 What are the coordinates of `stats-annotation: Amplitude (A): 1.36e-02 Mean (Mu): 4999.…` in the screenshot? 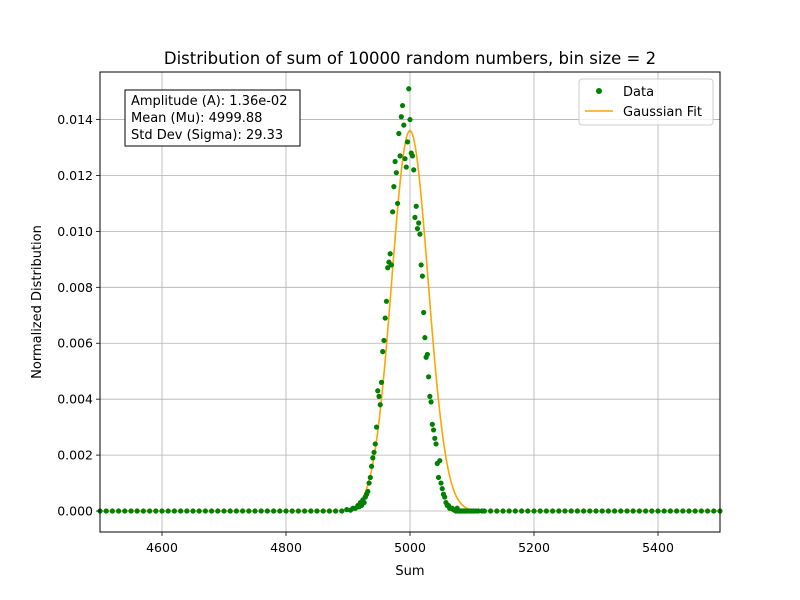 It's located at (212, 118).